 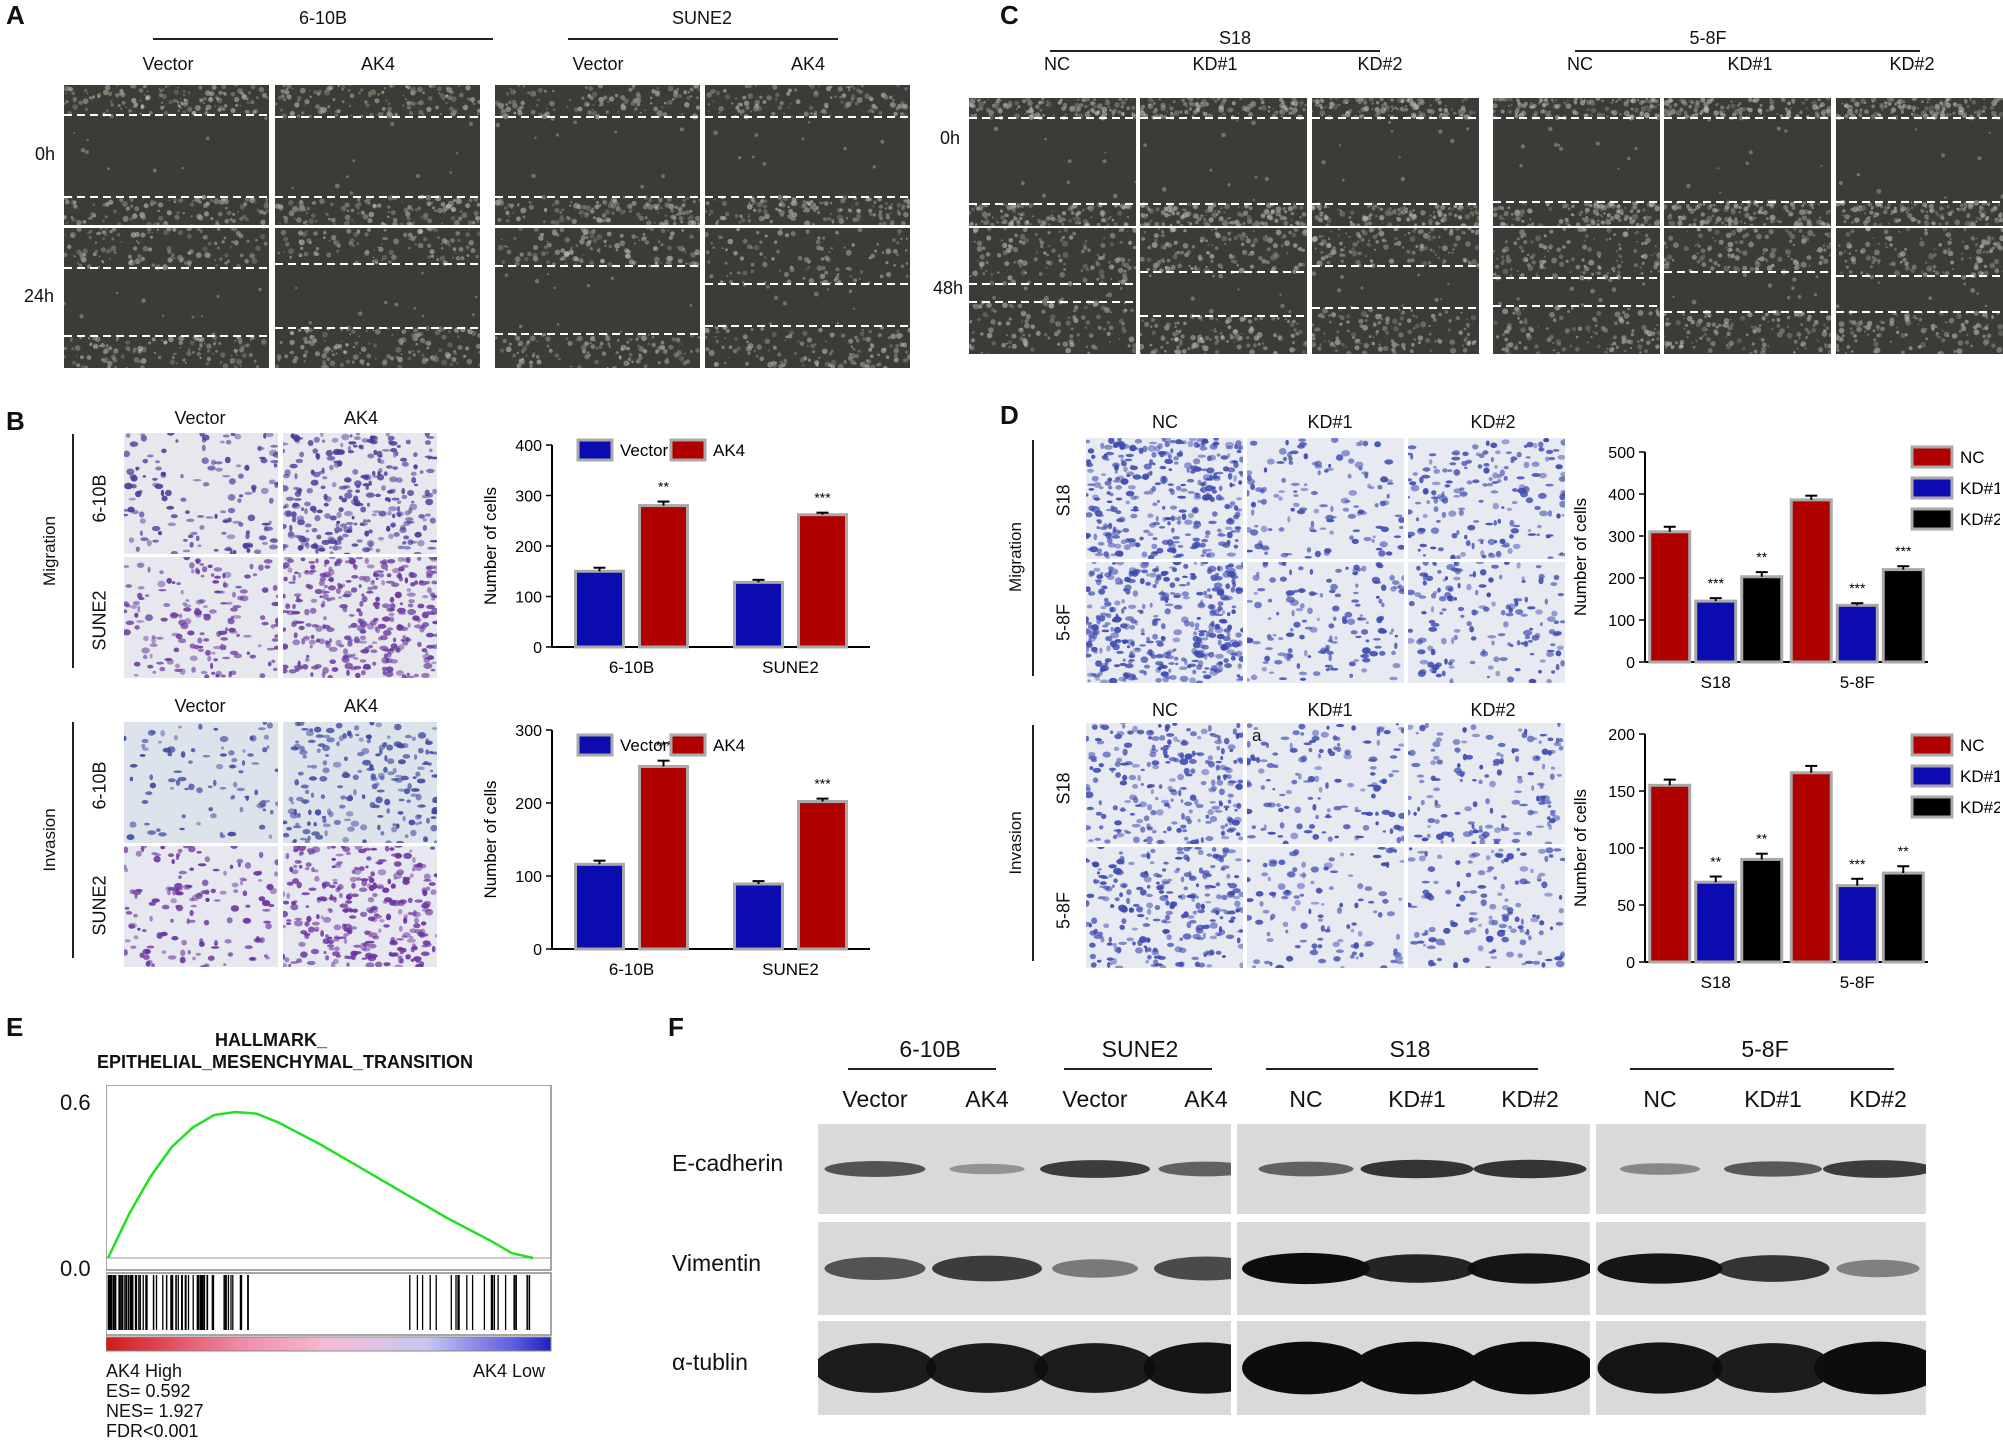 What do you see at coordinates (822, 581) in the screenshot?
I see `bar-AK4-SUNE2` at bounding box center [822, 581].